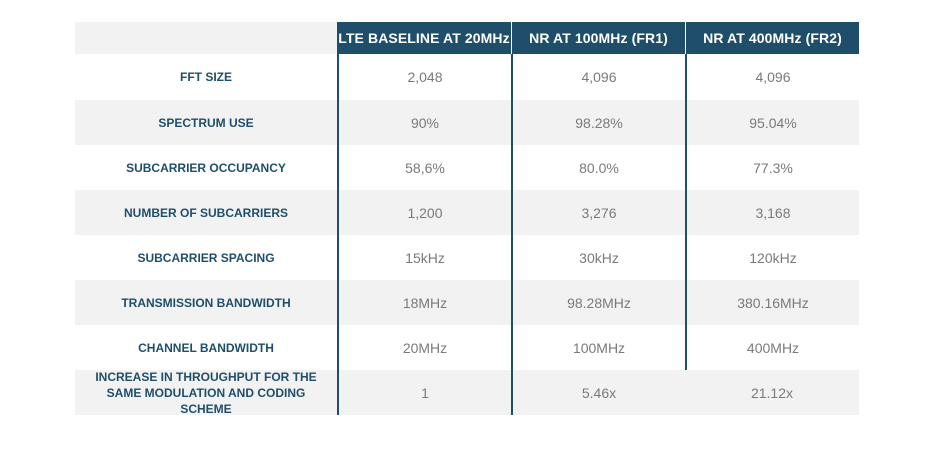 This screenshot has height=455, width=950. Describe the element at coordinates (206, 257) in the screenshot. I see `row-label: SUBCARRIER SPACING` at that location.